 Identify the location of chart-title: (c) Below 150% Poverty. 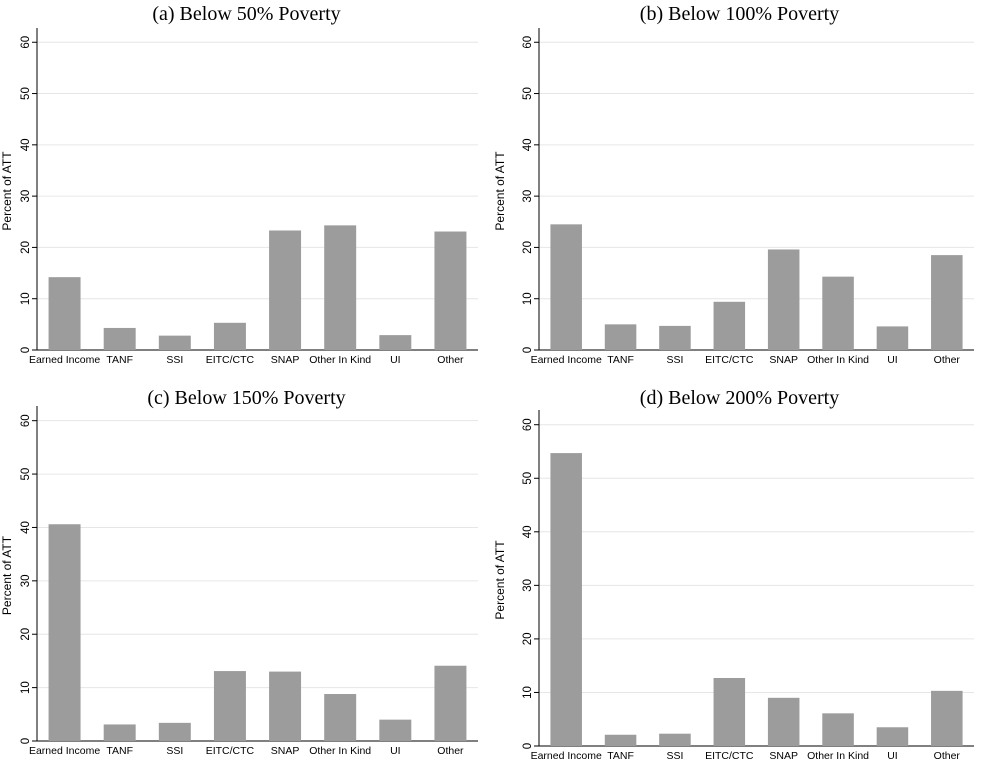
(246, 398).